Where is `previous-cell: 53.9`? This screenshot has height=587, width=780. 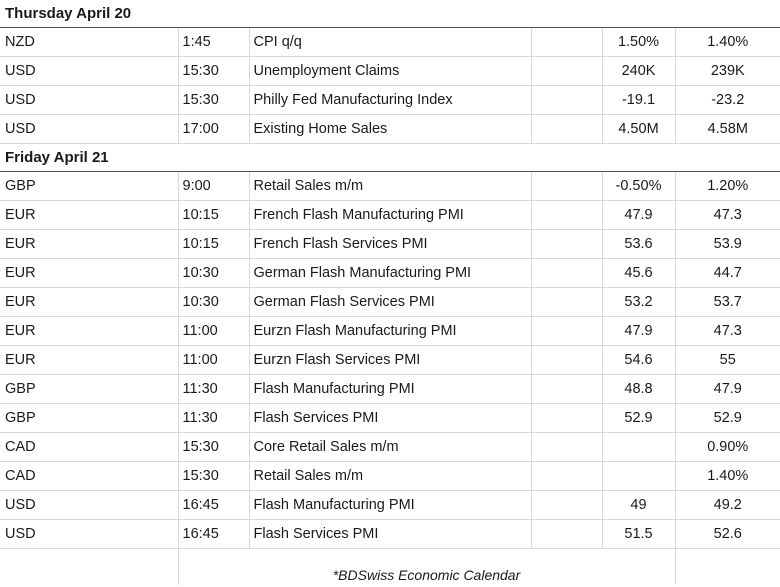
previous-cell: 53.9 is located at coordinates (727, 244).